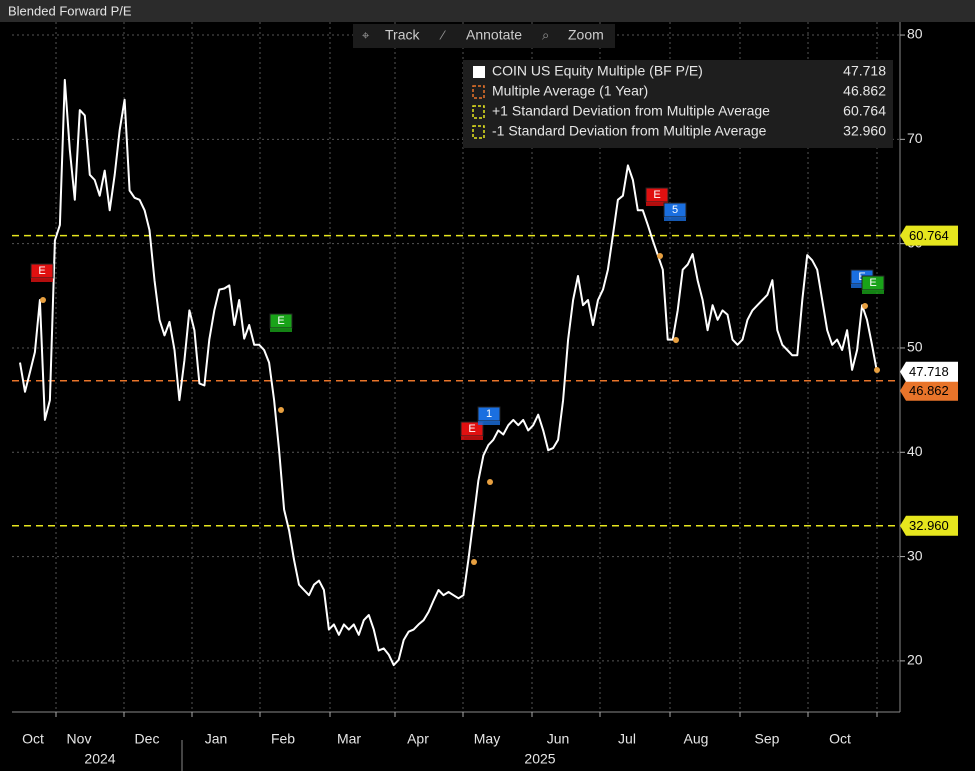 The image size is (975, 771). What do you see at coordinates (70, 10) in the screenshot?
I see `chart-title: Blended Forward P/E` at bounding box center [70, 10].